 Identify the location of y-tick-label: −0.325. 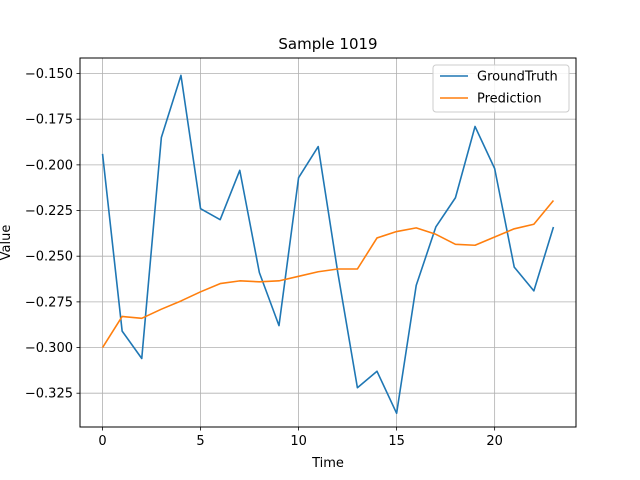
(49, 394).